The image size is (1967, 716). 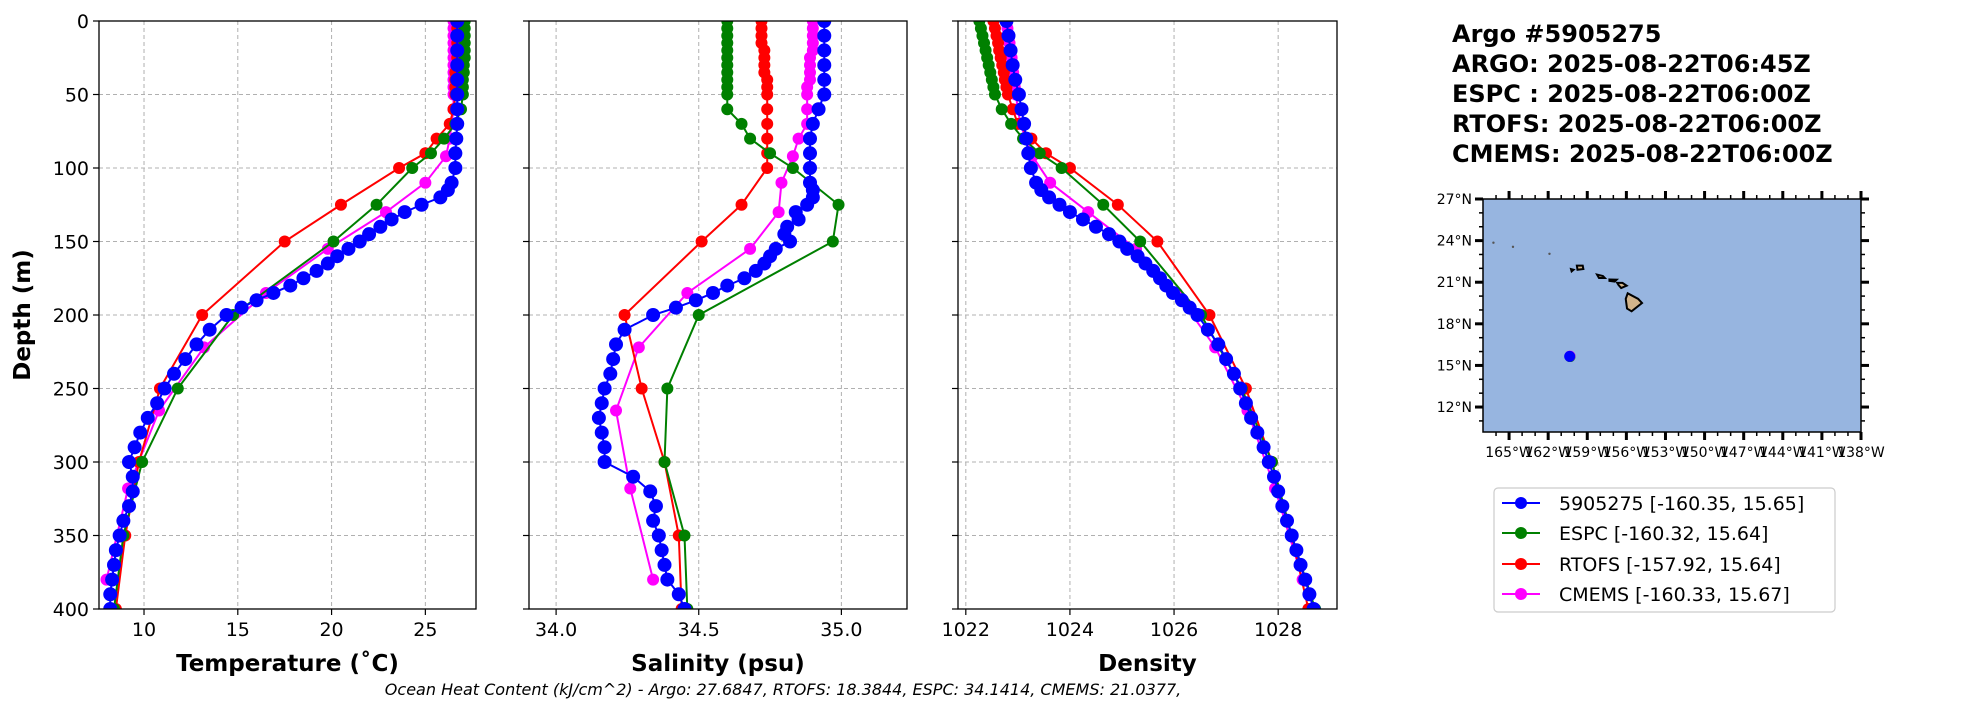 I want to click on y-tick-label: 100, so click(x=71, y=169).